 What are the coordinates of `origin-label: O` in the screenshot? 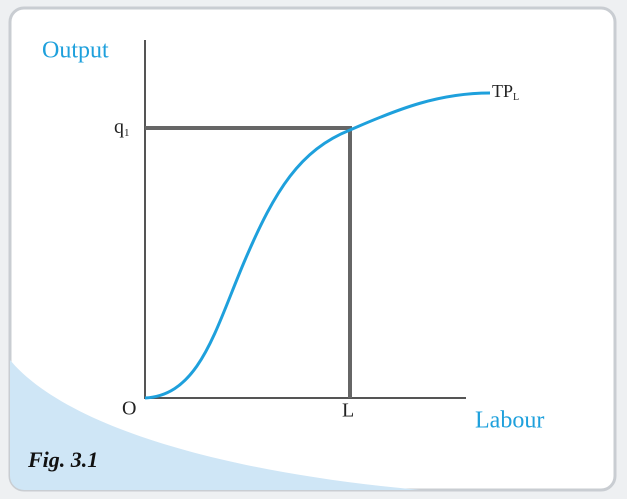 It's located at (129, 409).